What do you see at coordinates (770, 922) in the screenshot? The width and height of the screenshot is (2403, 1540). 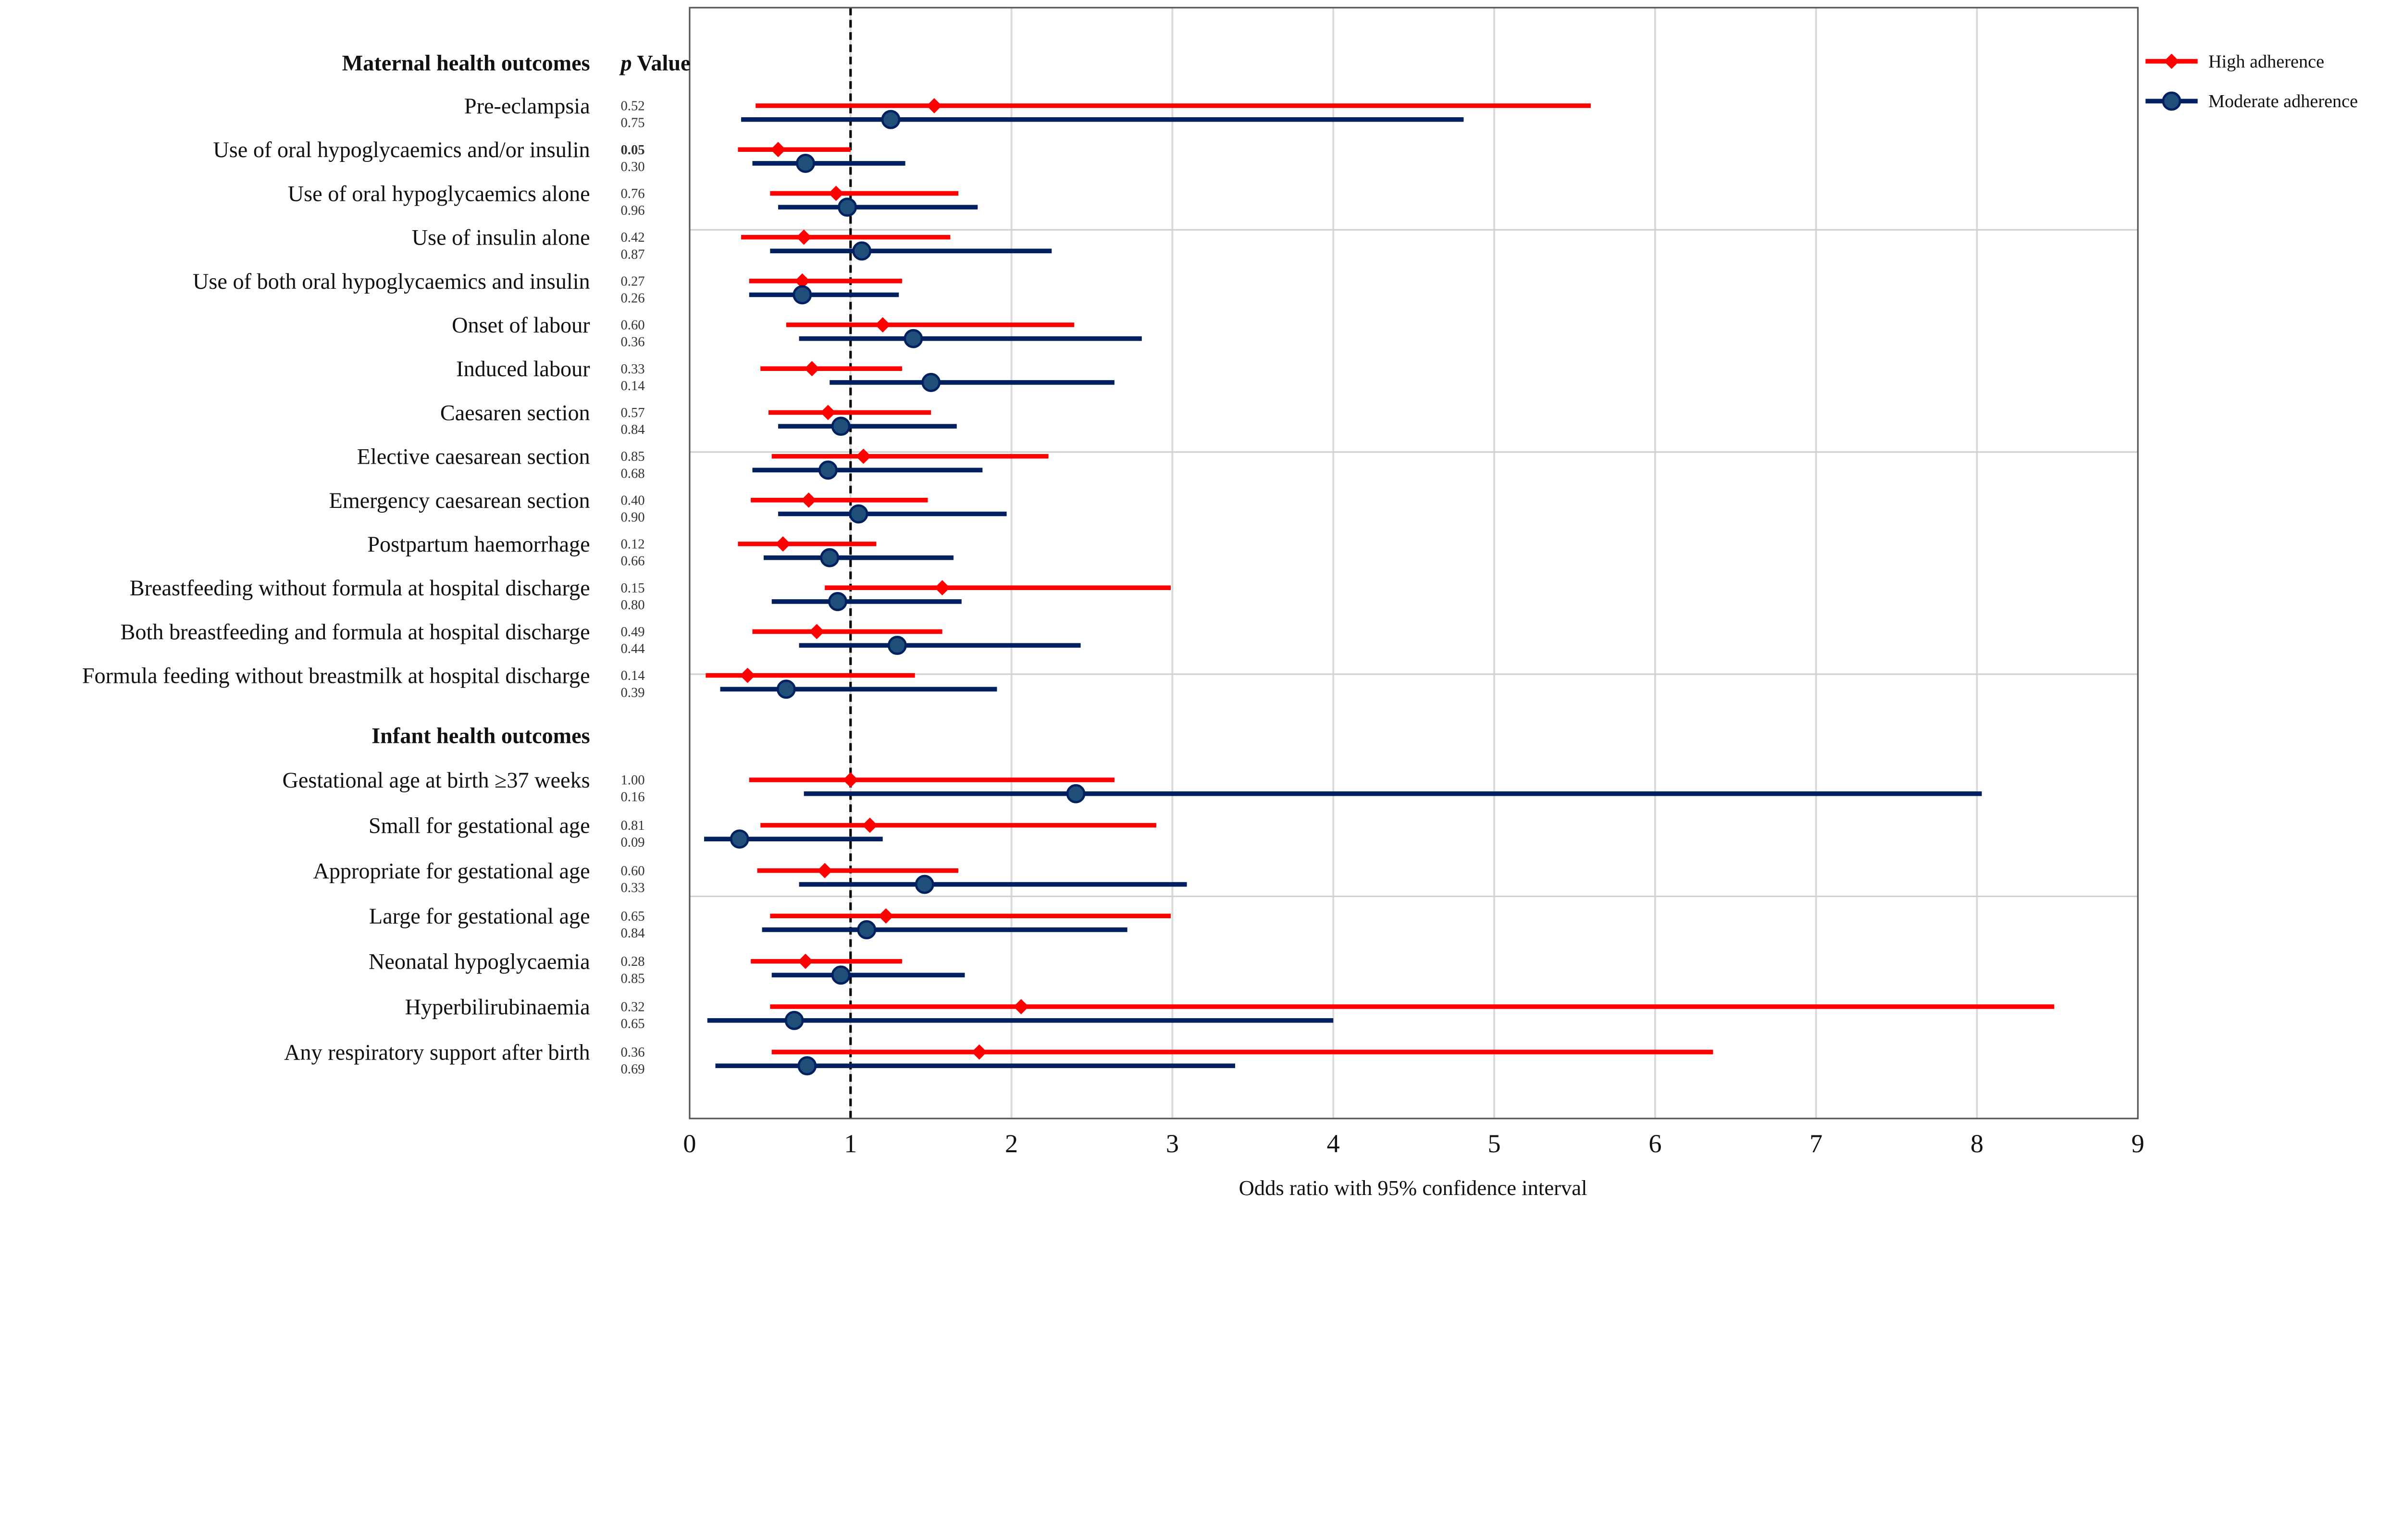 I see `forest-row: Large for gestational age 0.650.84` at bounding box center [770, 922].